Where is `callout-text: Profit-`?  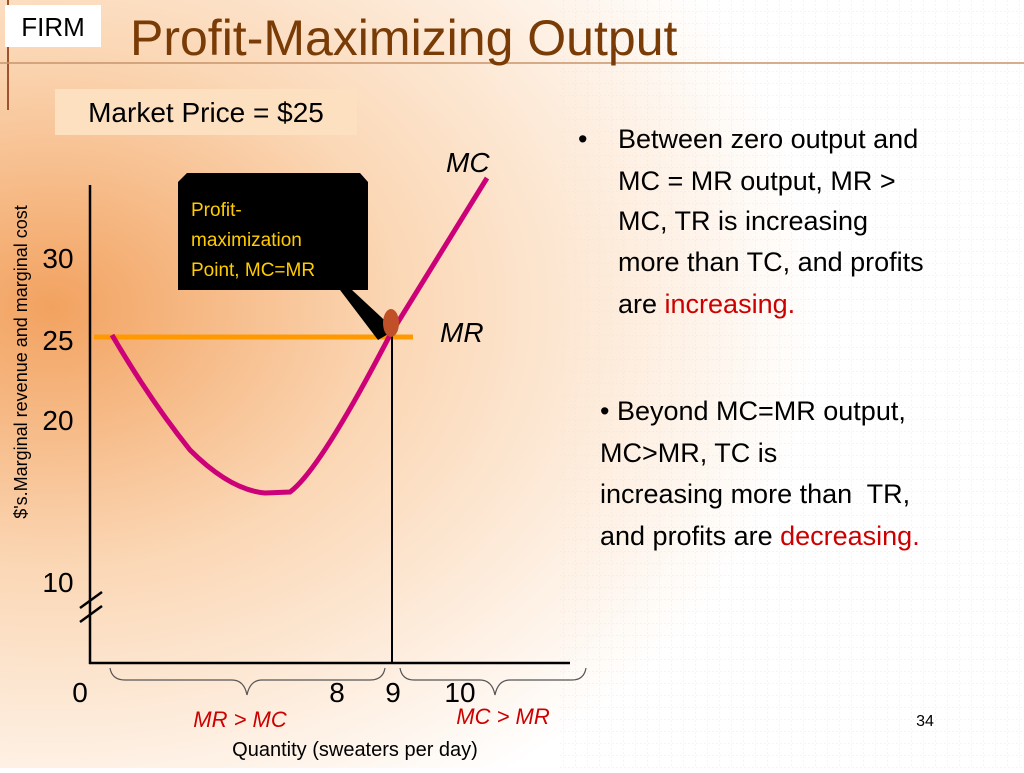
callout-text: Profit- is located at coordinates (216, 210).